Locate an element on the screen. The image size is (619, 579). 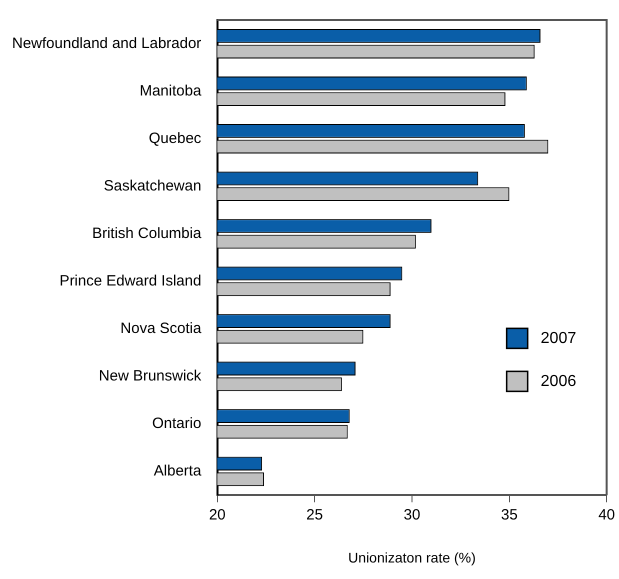
y-tick-label: Manitoba is located at coordinates (171, 91).